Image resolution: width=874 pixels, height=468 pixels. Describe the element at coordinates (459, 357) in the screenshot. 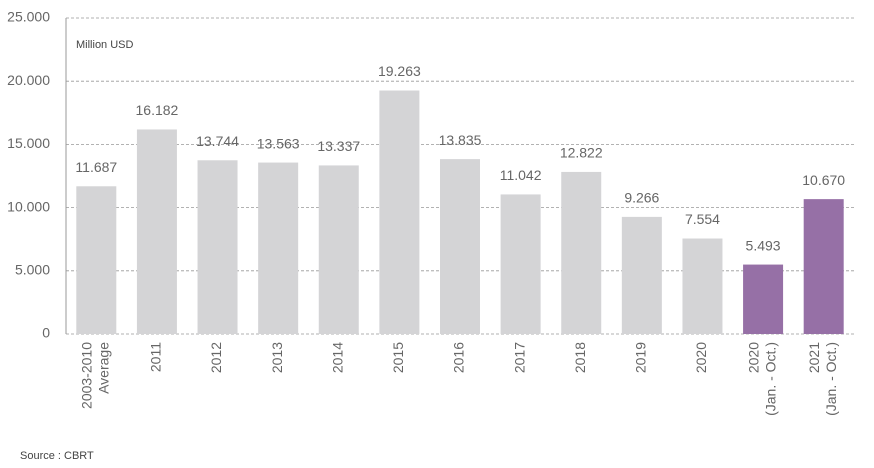

I see `x-tick-label: 2016` at that location.